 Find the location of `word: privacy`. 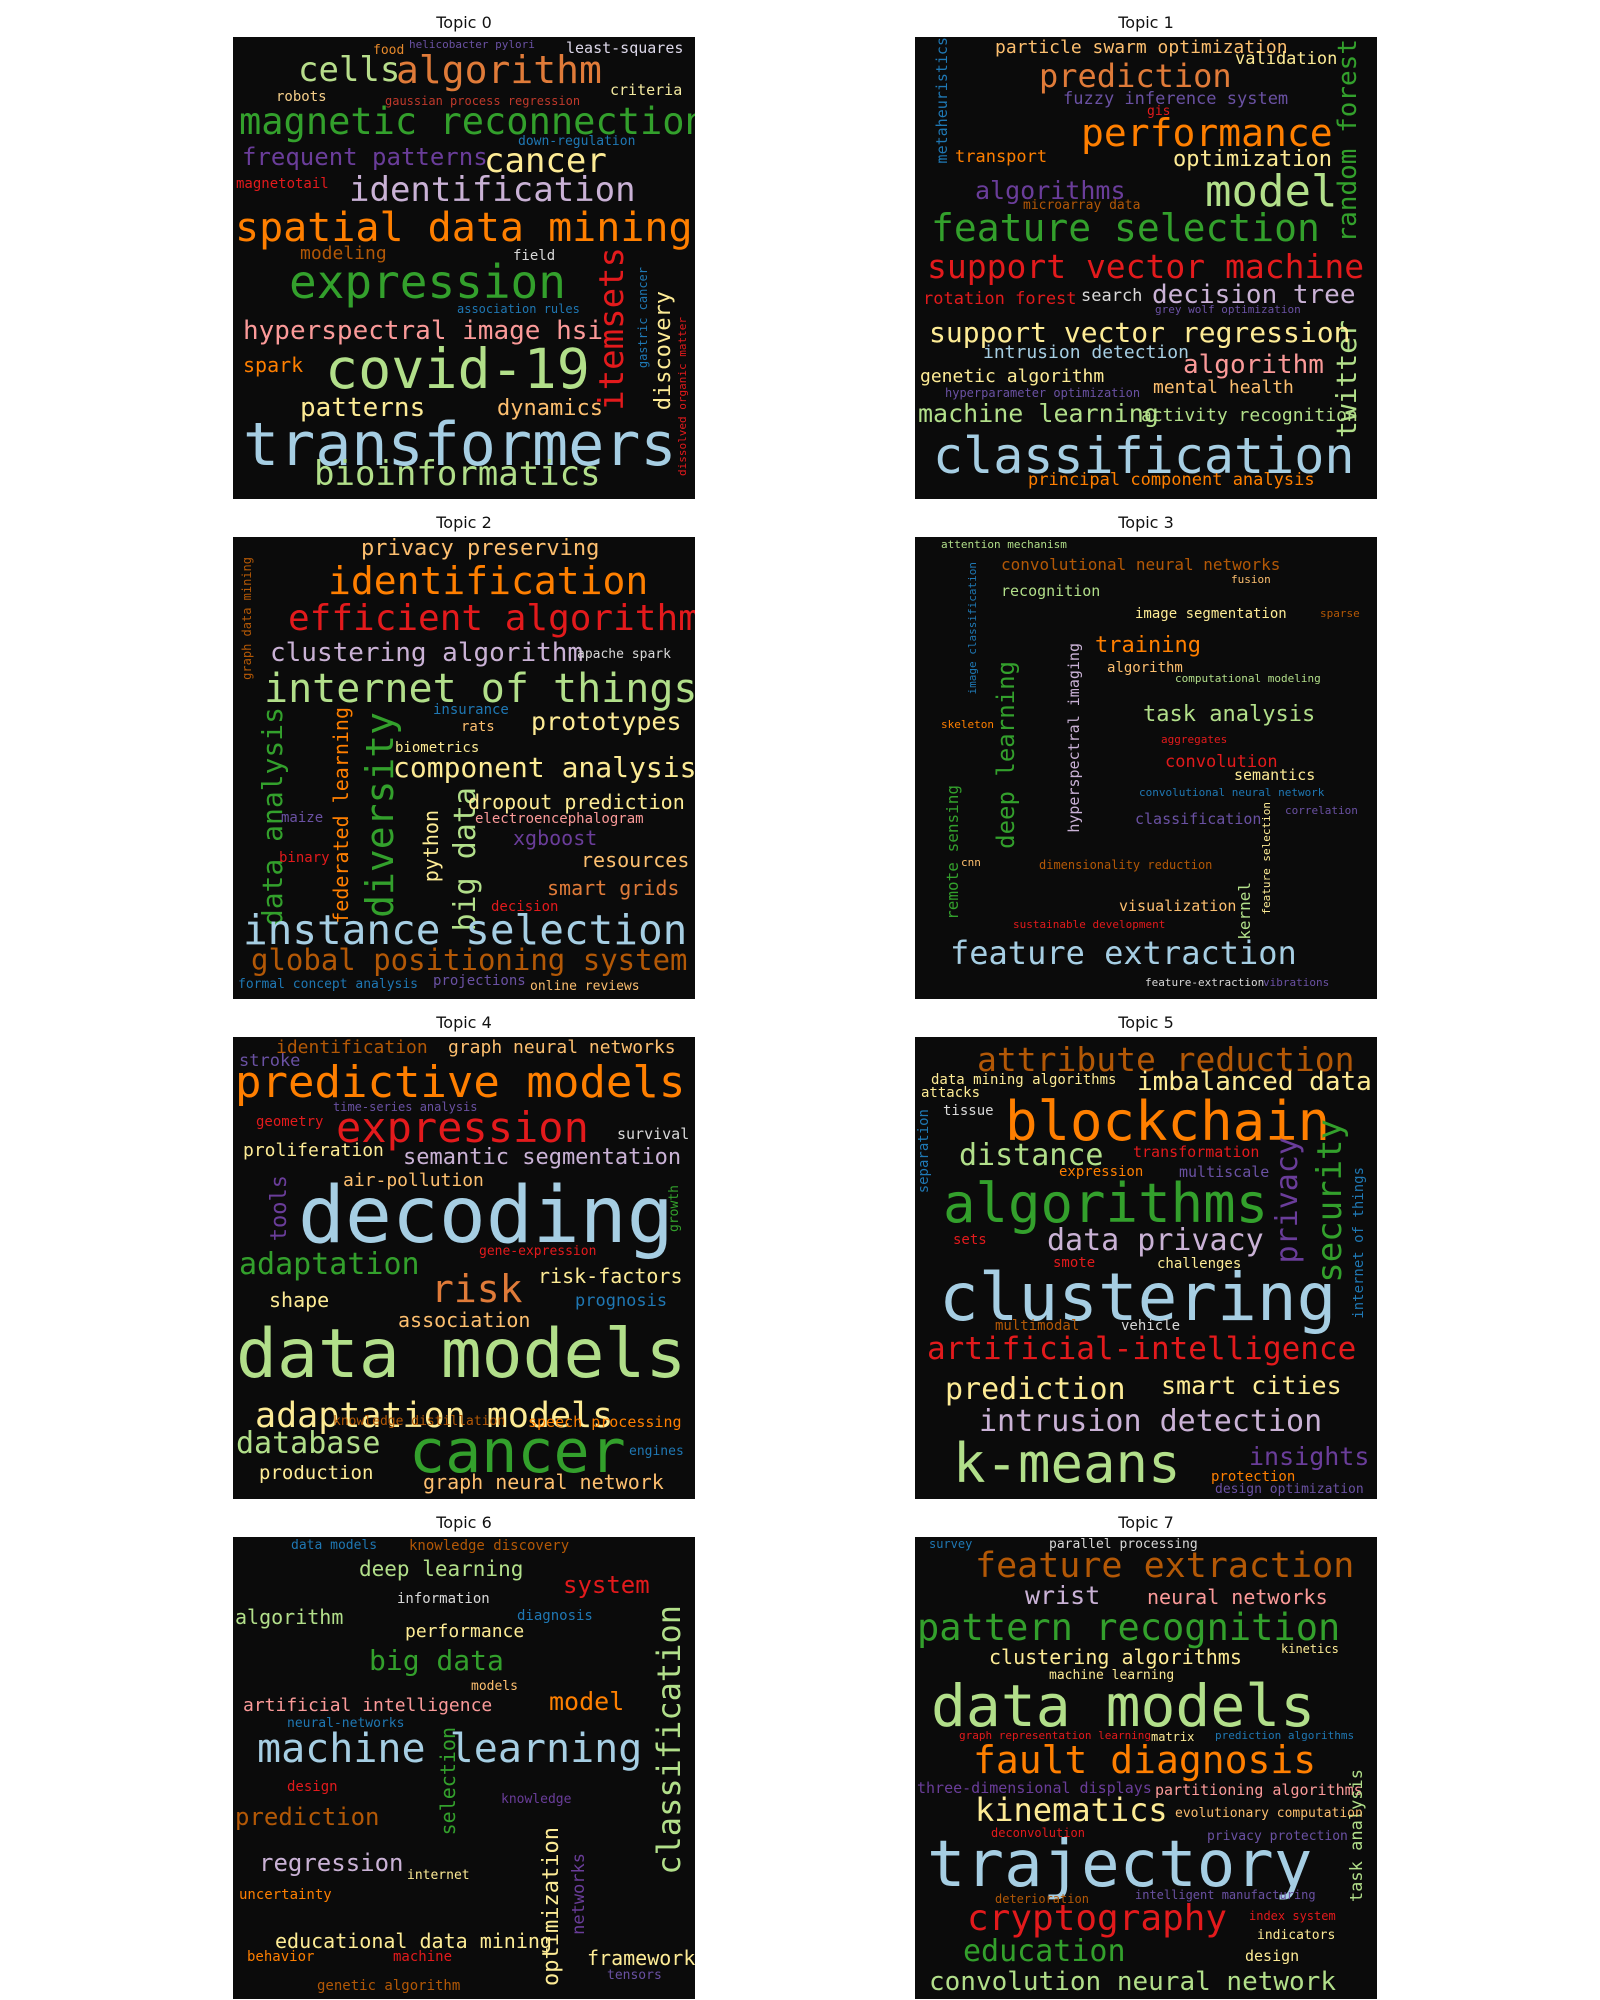

word: privacy is located at coordinates (1287, 1200).